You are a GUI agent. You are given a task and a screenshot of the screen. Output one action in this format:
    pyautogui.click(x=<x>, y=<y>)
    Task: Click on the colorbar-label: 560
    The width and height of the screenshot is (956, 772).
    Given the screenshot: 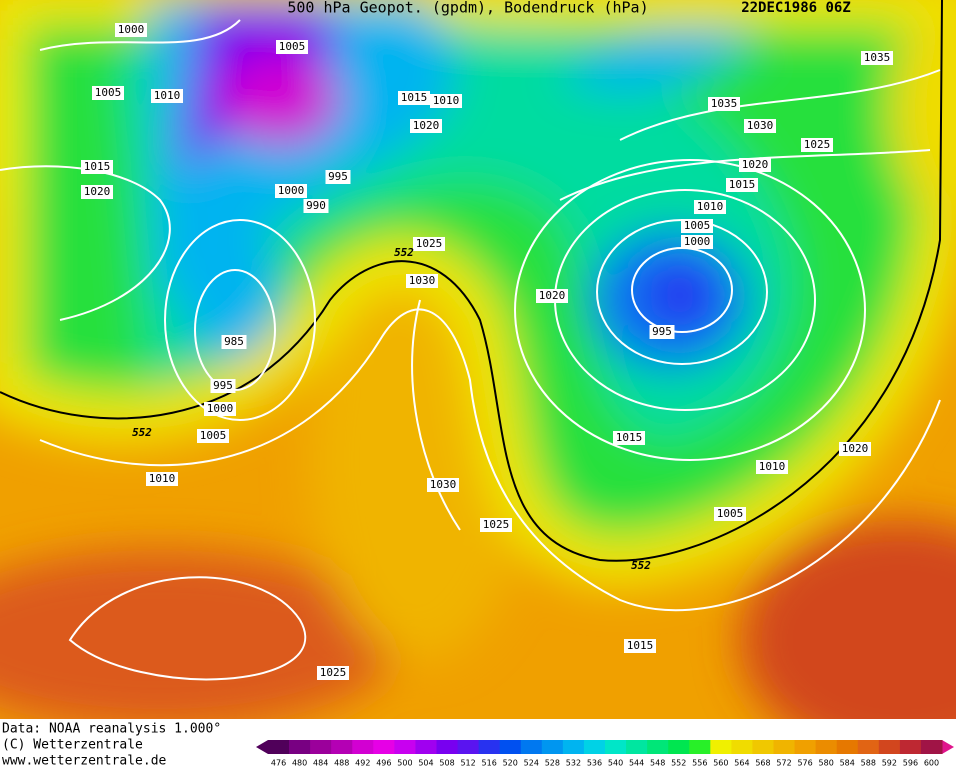 What is the action you would take?
    pyautogui.click(x=720, y=763)
    